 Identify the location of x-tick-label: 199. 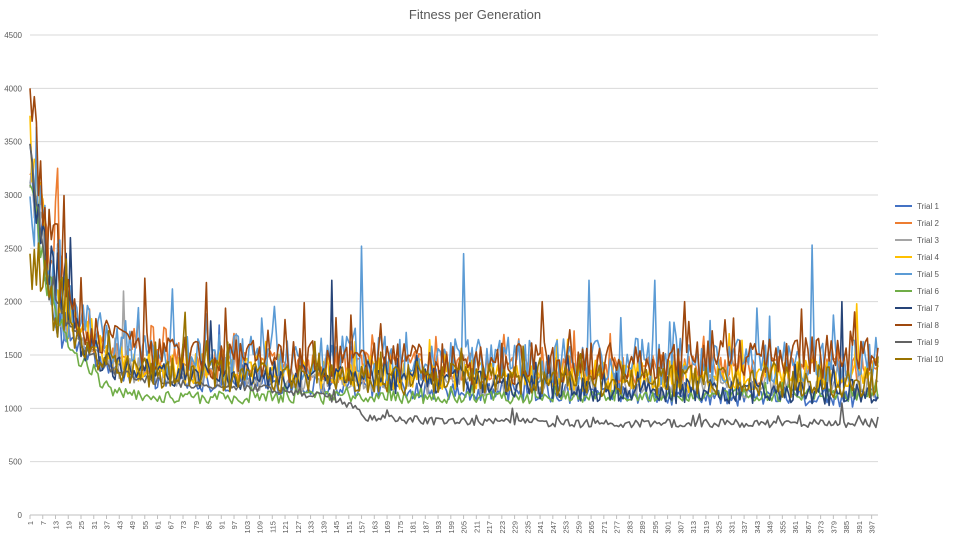
(451, 527).